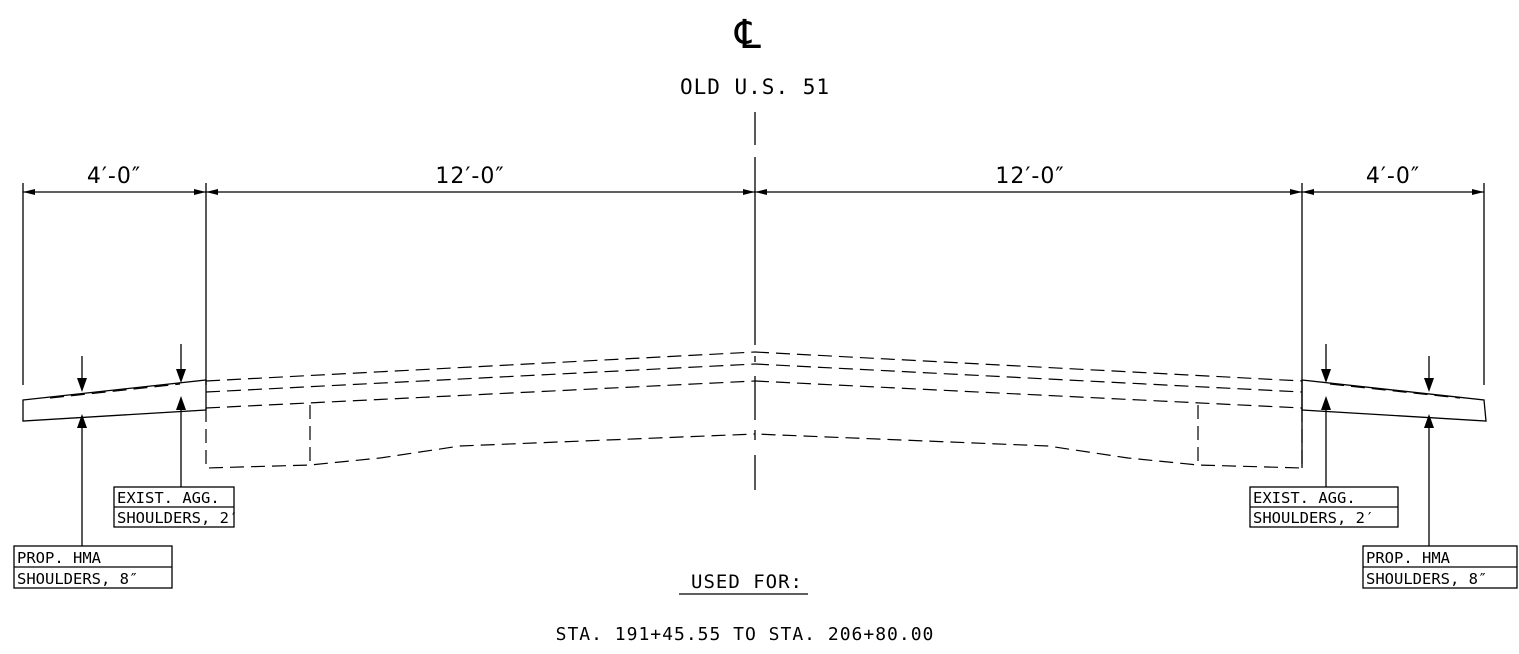 The image size is (1519, 654). I want to click on dim-right-lane: 12′-0″, so click(1029, 176).